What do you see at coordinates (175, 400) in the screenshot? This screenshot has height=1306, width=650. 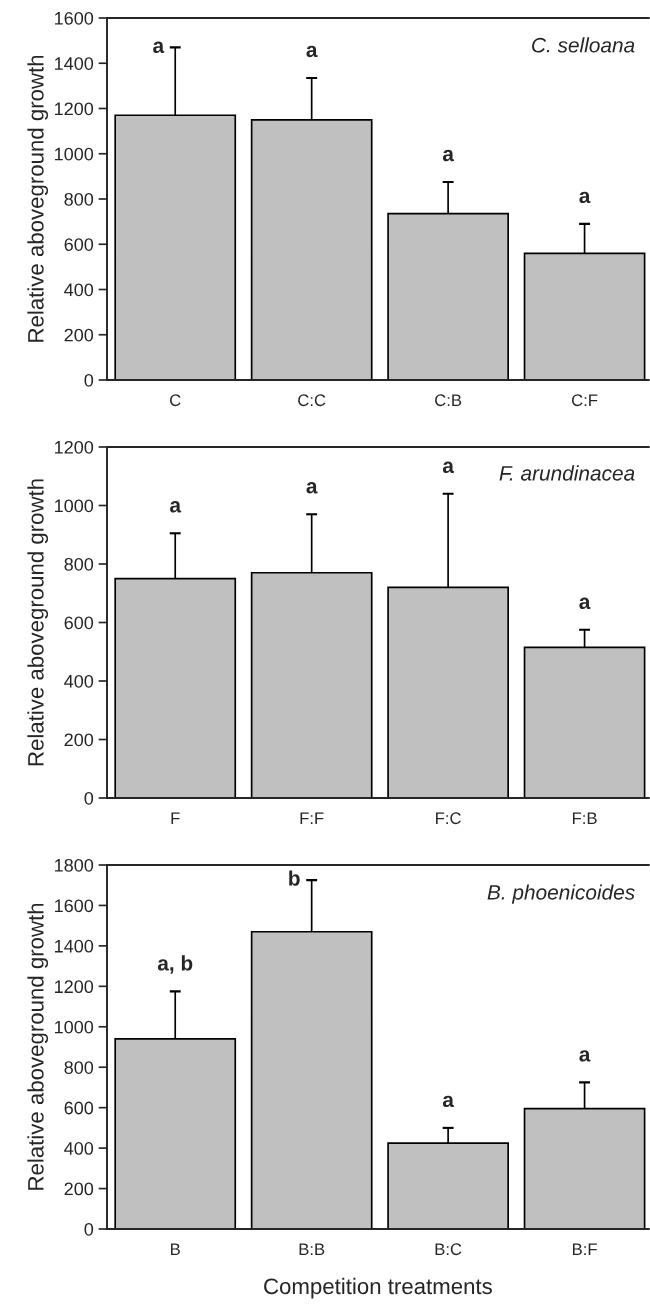 I see `x-tick-label: C` at bounding box center [175, 400].